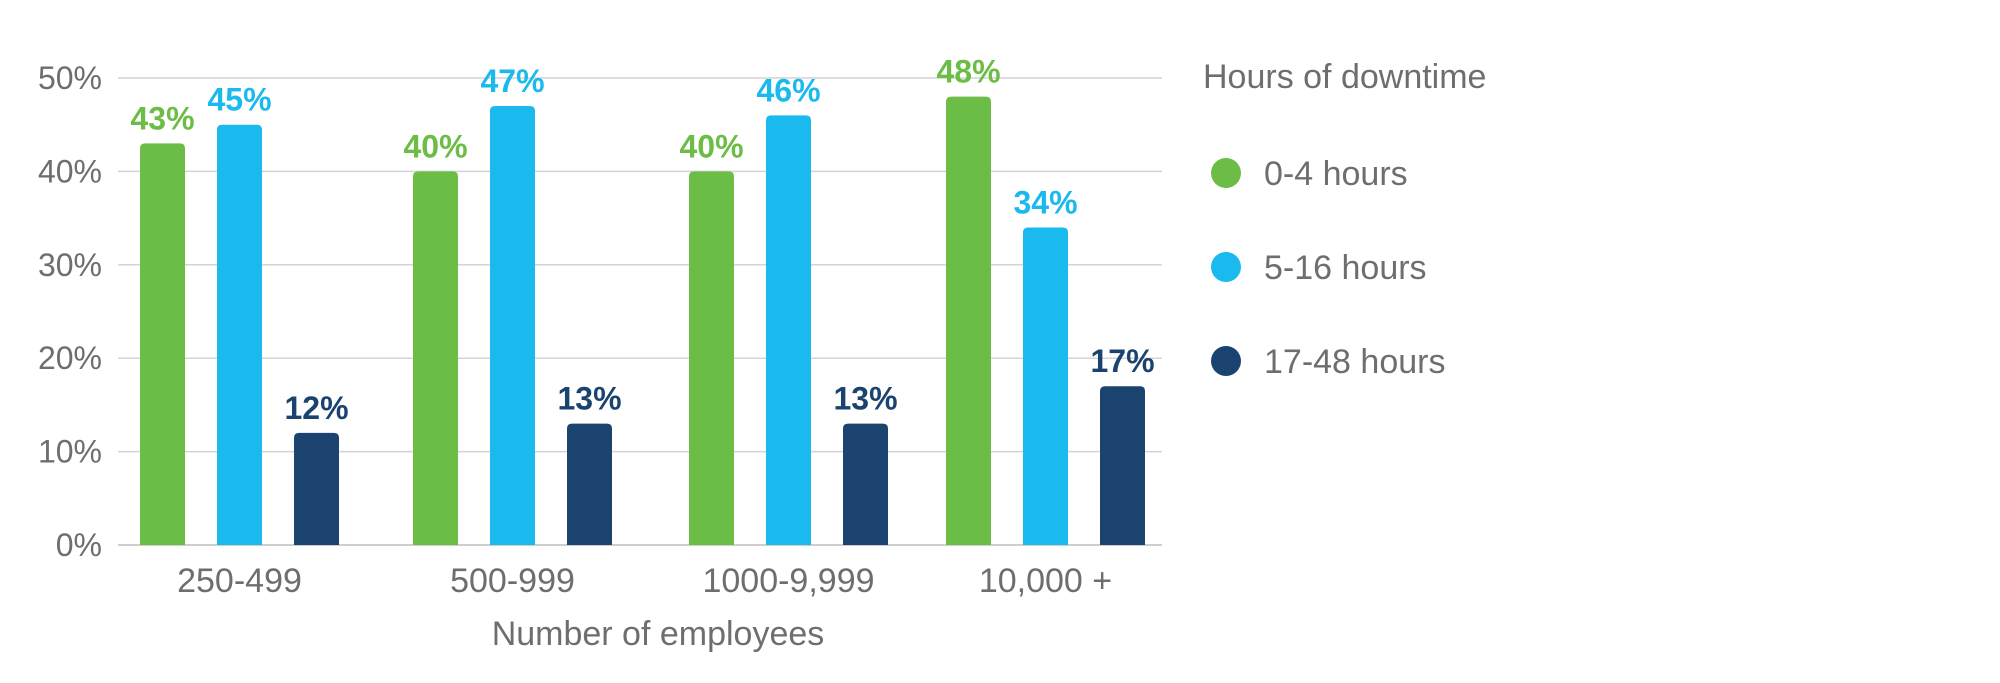 The image size is (2000, 683). What do you see at coordinates (512, 581) in the screenshot?
I see `x-category-label: 500-999` at bounding box center [512, 581].